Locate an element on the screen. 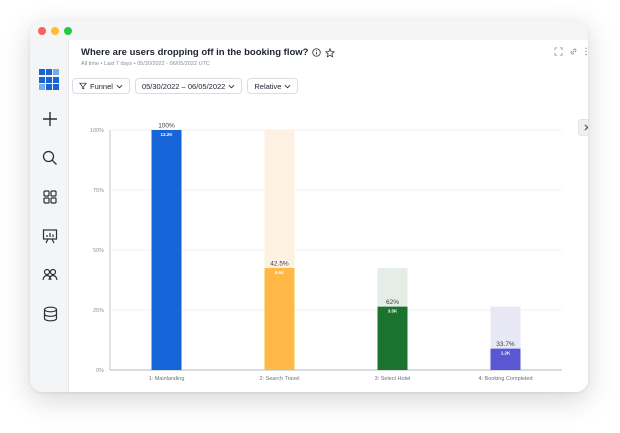  x-tick-label: 3: Select Hotel is located at coordinates (393, 379).